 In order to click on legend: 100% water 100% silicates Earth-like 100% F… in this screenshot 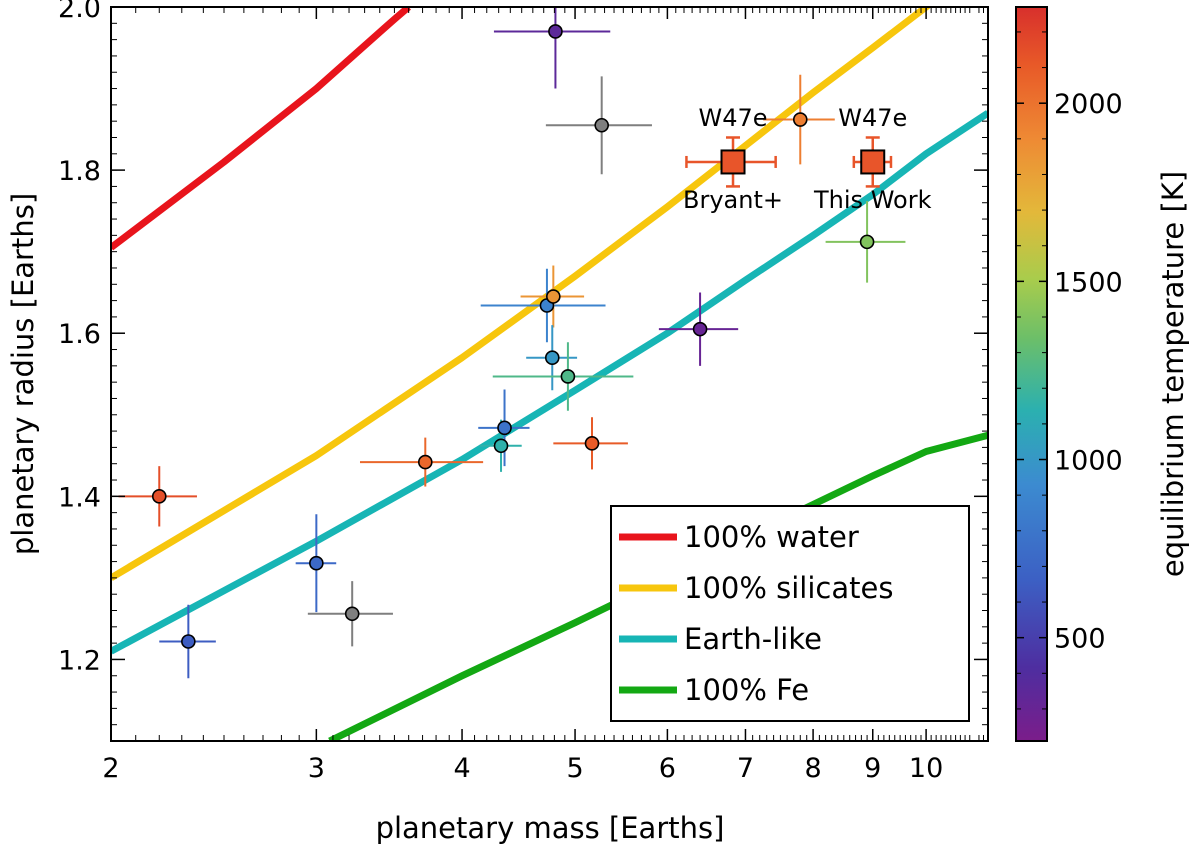, I will do `click(790, 613)`.